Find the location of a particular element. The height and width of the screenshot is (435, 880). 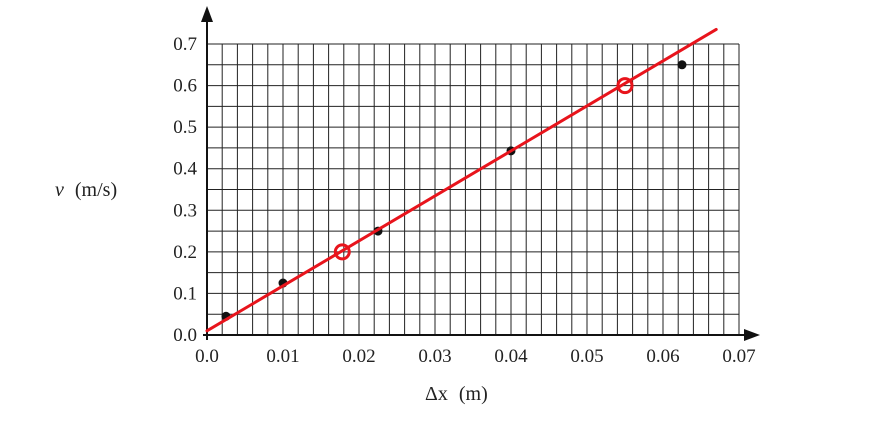

x-tick-label: 0.01 is located at coordinates (282, 356).